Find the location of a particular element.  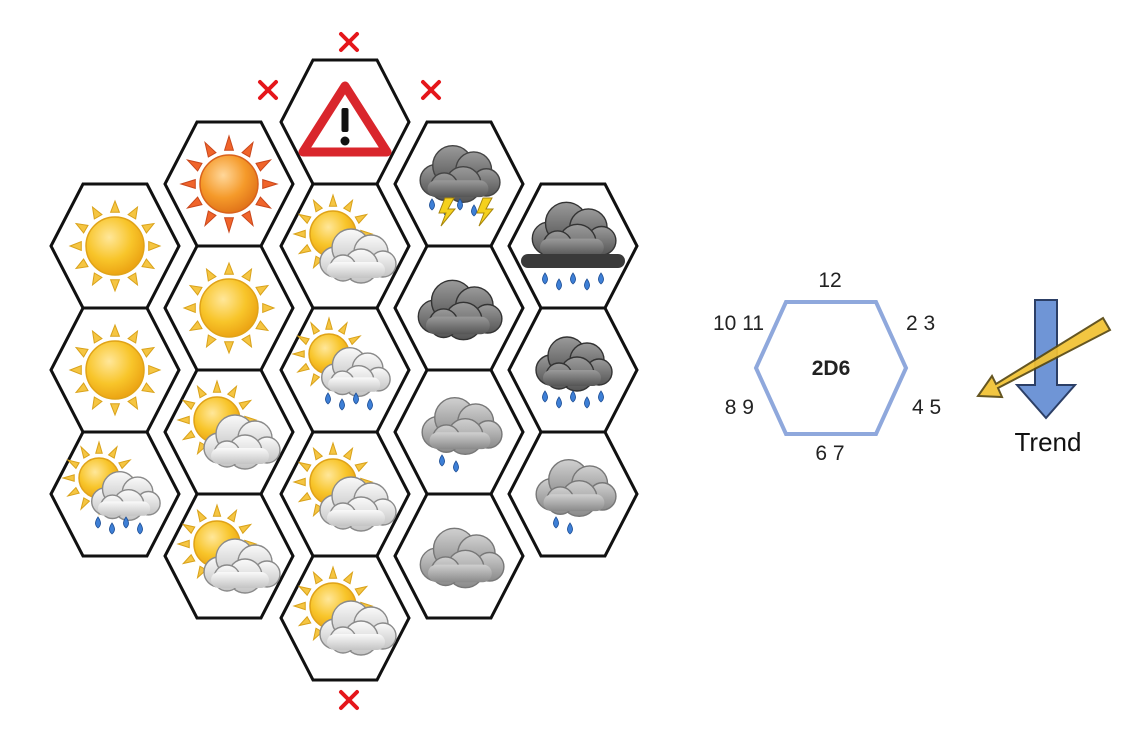

blocked-direction-marks is located at coordinates (349, 371).